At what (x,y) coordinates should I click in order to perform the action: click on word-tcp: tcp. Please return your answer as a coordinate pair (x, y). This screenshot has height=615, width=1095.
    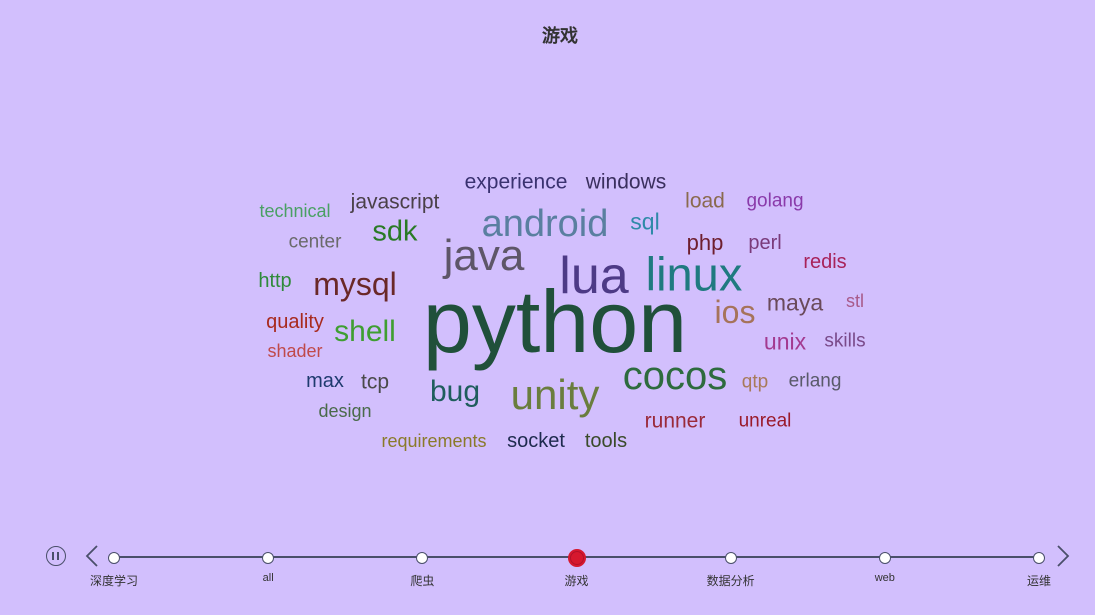
    Looking at the image, I should click on (375, 382).